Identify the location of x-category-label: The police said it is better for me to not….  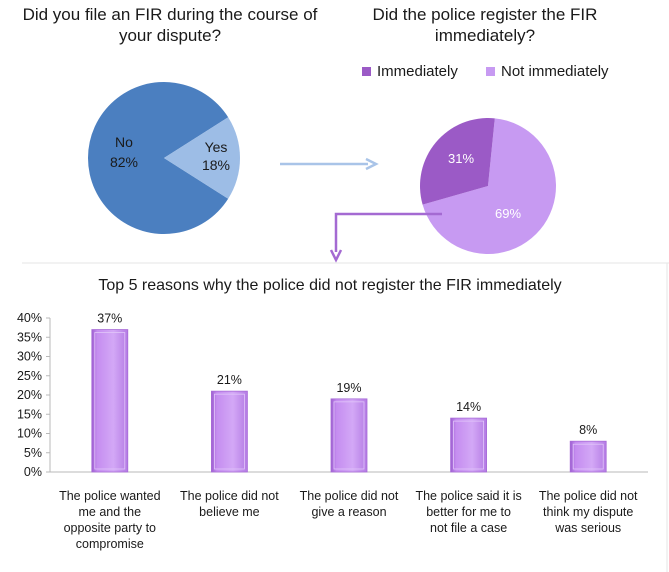
(468, 512).